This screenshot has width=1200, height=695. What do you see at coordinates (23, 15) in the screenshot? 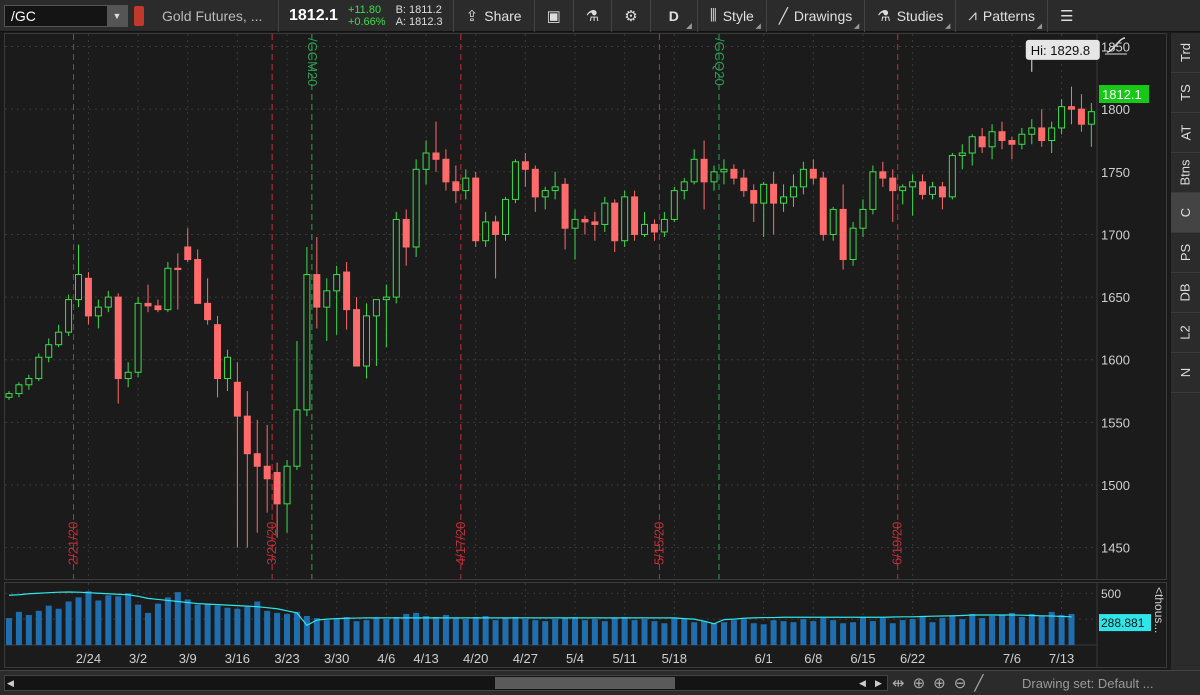
I see `symbol-text: /GC` at bounding box center [23, 15].